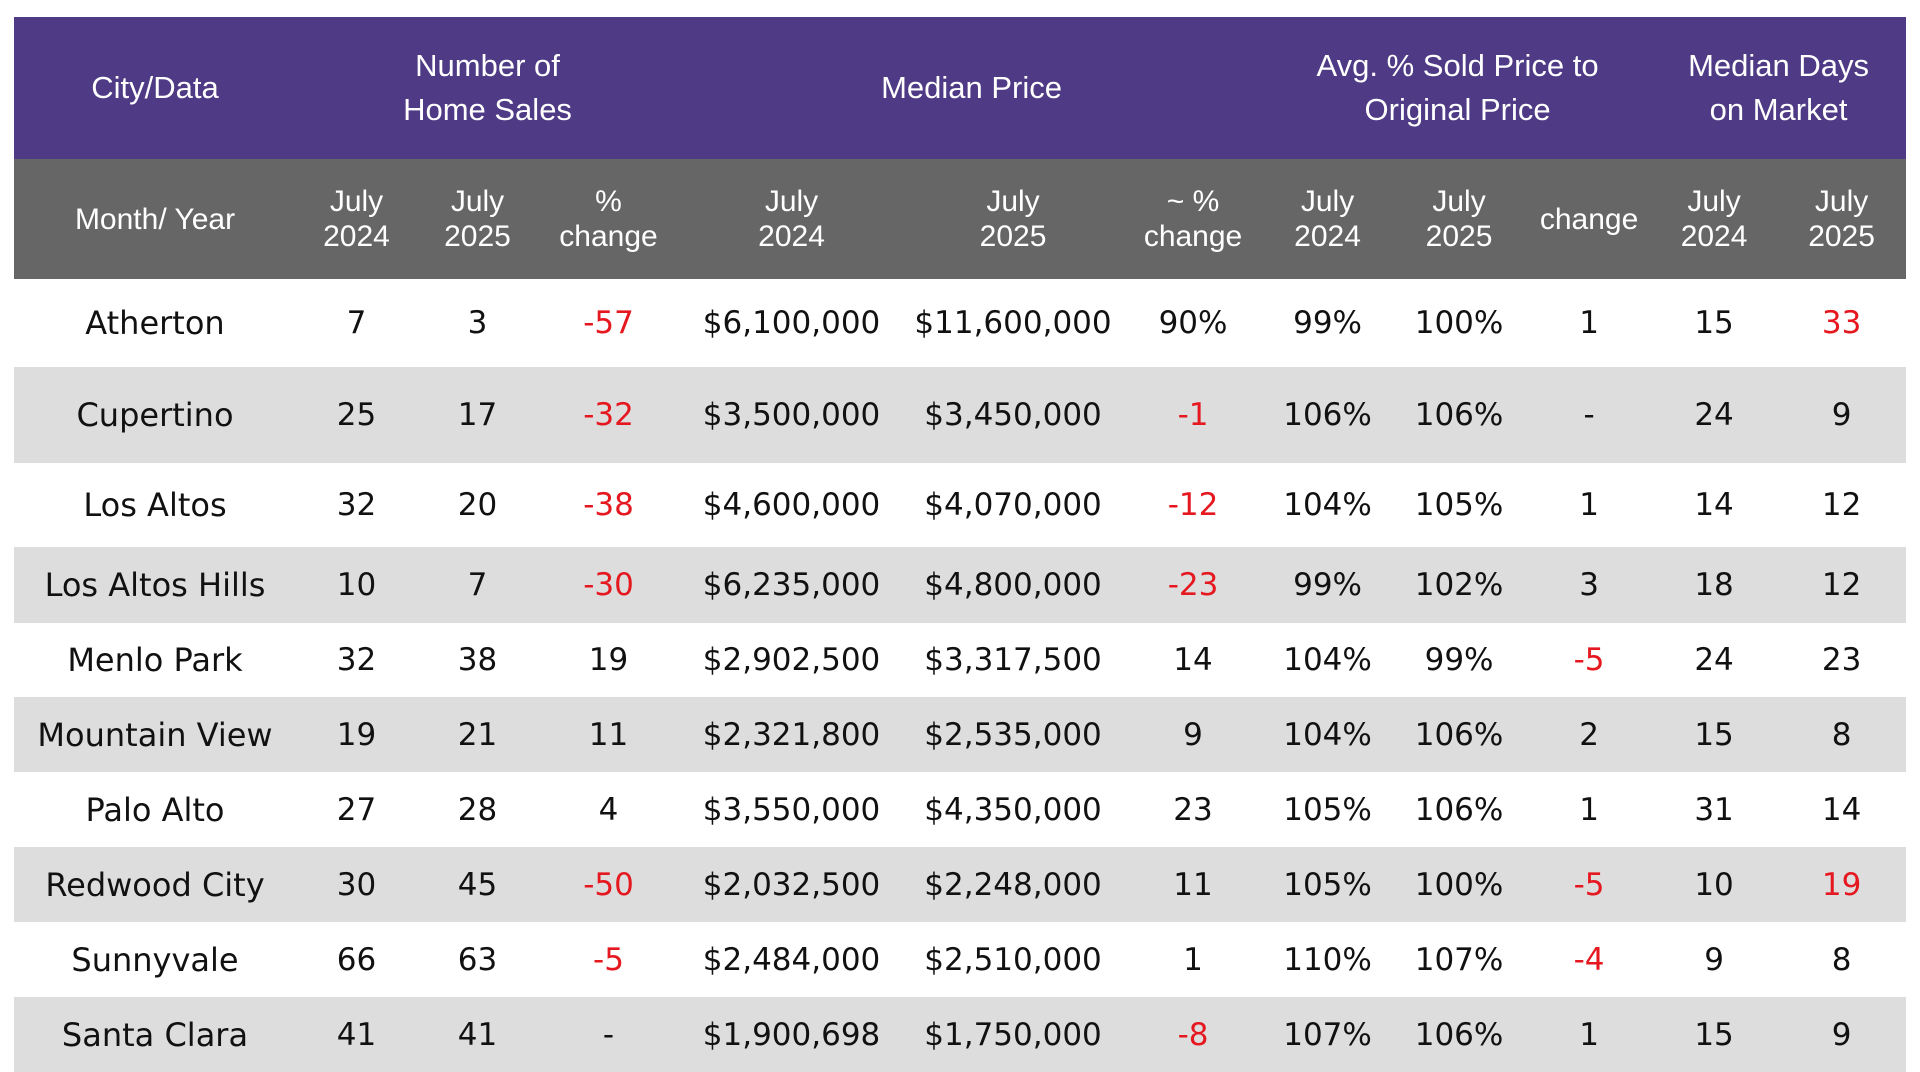  Describe the element at coordinates (1013, 236) in the screenshot. I see `header-period-4-line-1: 2025` at that location.